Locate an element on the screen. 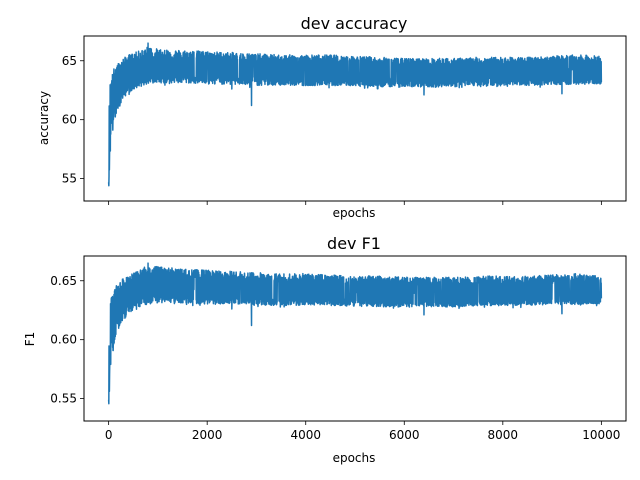  y-tick-label: 65 is located at coordinates (69, 61).